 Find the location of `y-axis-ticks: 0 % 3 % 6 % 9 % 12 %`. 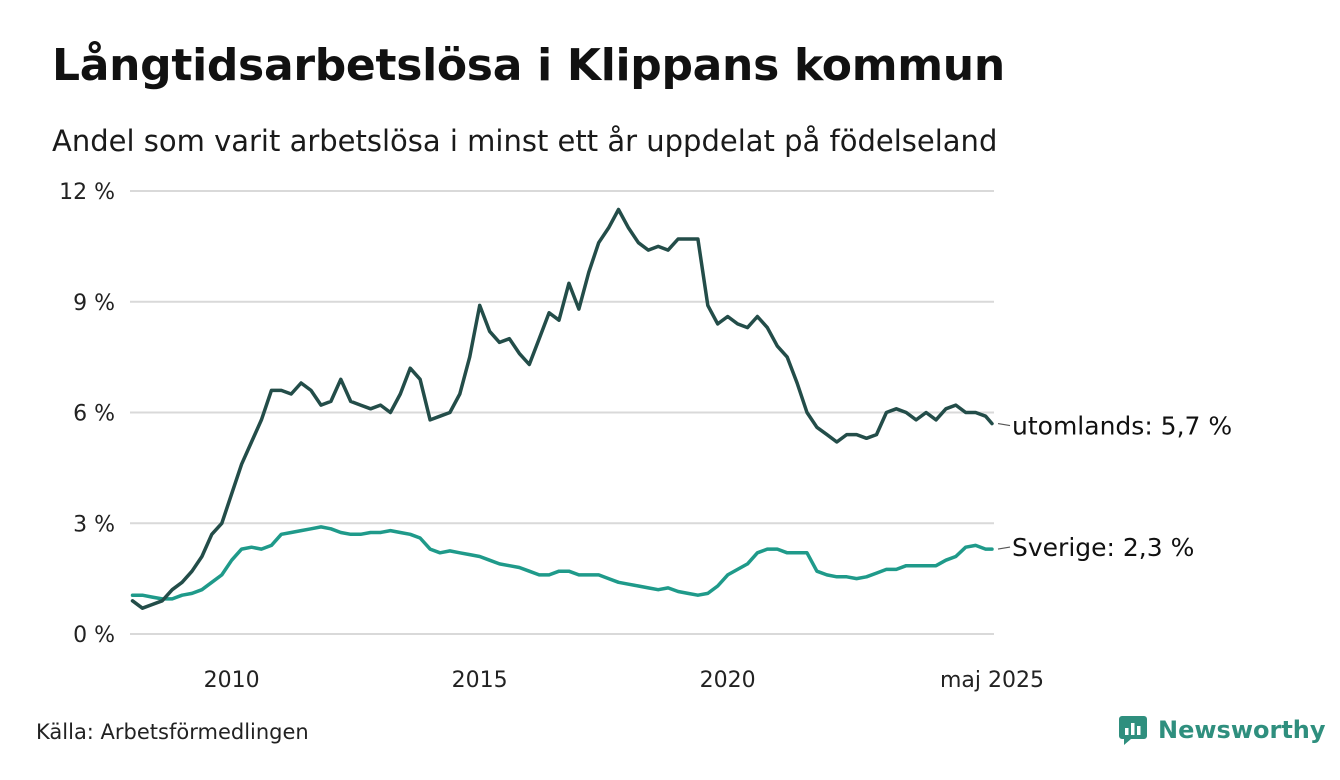

y-axis-ticks: 0 % 3 % 6 % 9 % 12 % is located at coordinates (87, 414).